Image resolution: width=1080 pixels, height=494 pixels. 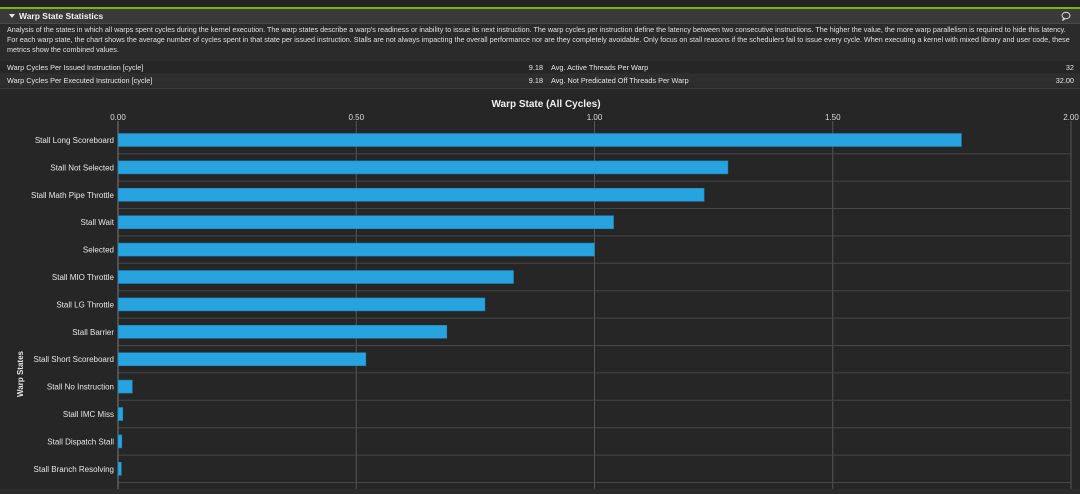 I want to click on caret-down-icon, so click(x=12, y=16).